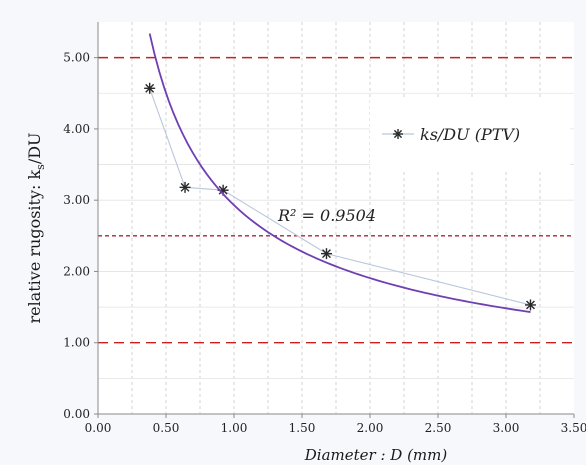 Image resolution: width=586 pixels, height=465 pixels. What do you see at coordinates (34, 148) in the screenshot?
I see `y-axis-title-tail: /DU` at bounding box center [34, 148].